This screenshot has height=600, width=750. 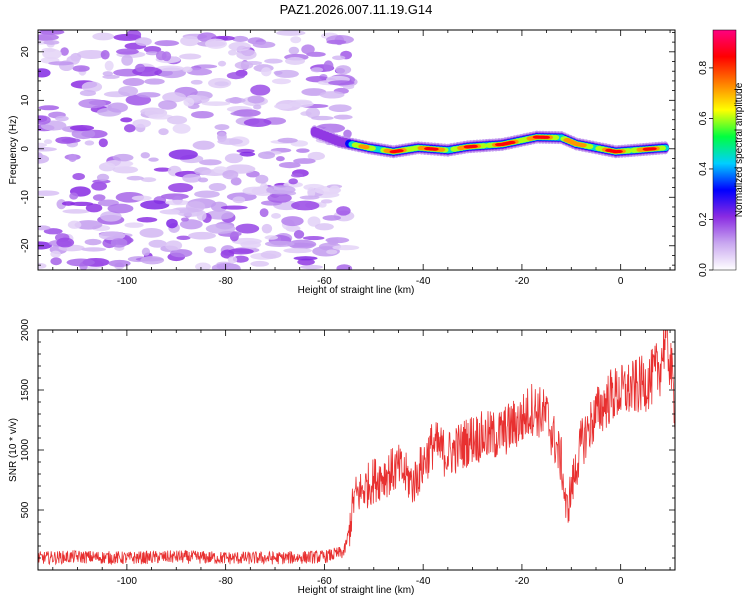 What do you see at coordinates (25, 329) in the screenshot?
I see `snr-ytick-label: 2000` at bounding box center [25, 329].